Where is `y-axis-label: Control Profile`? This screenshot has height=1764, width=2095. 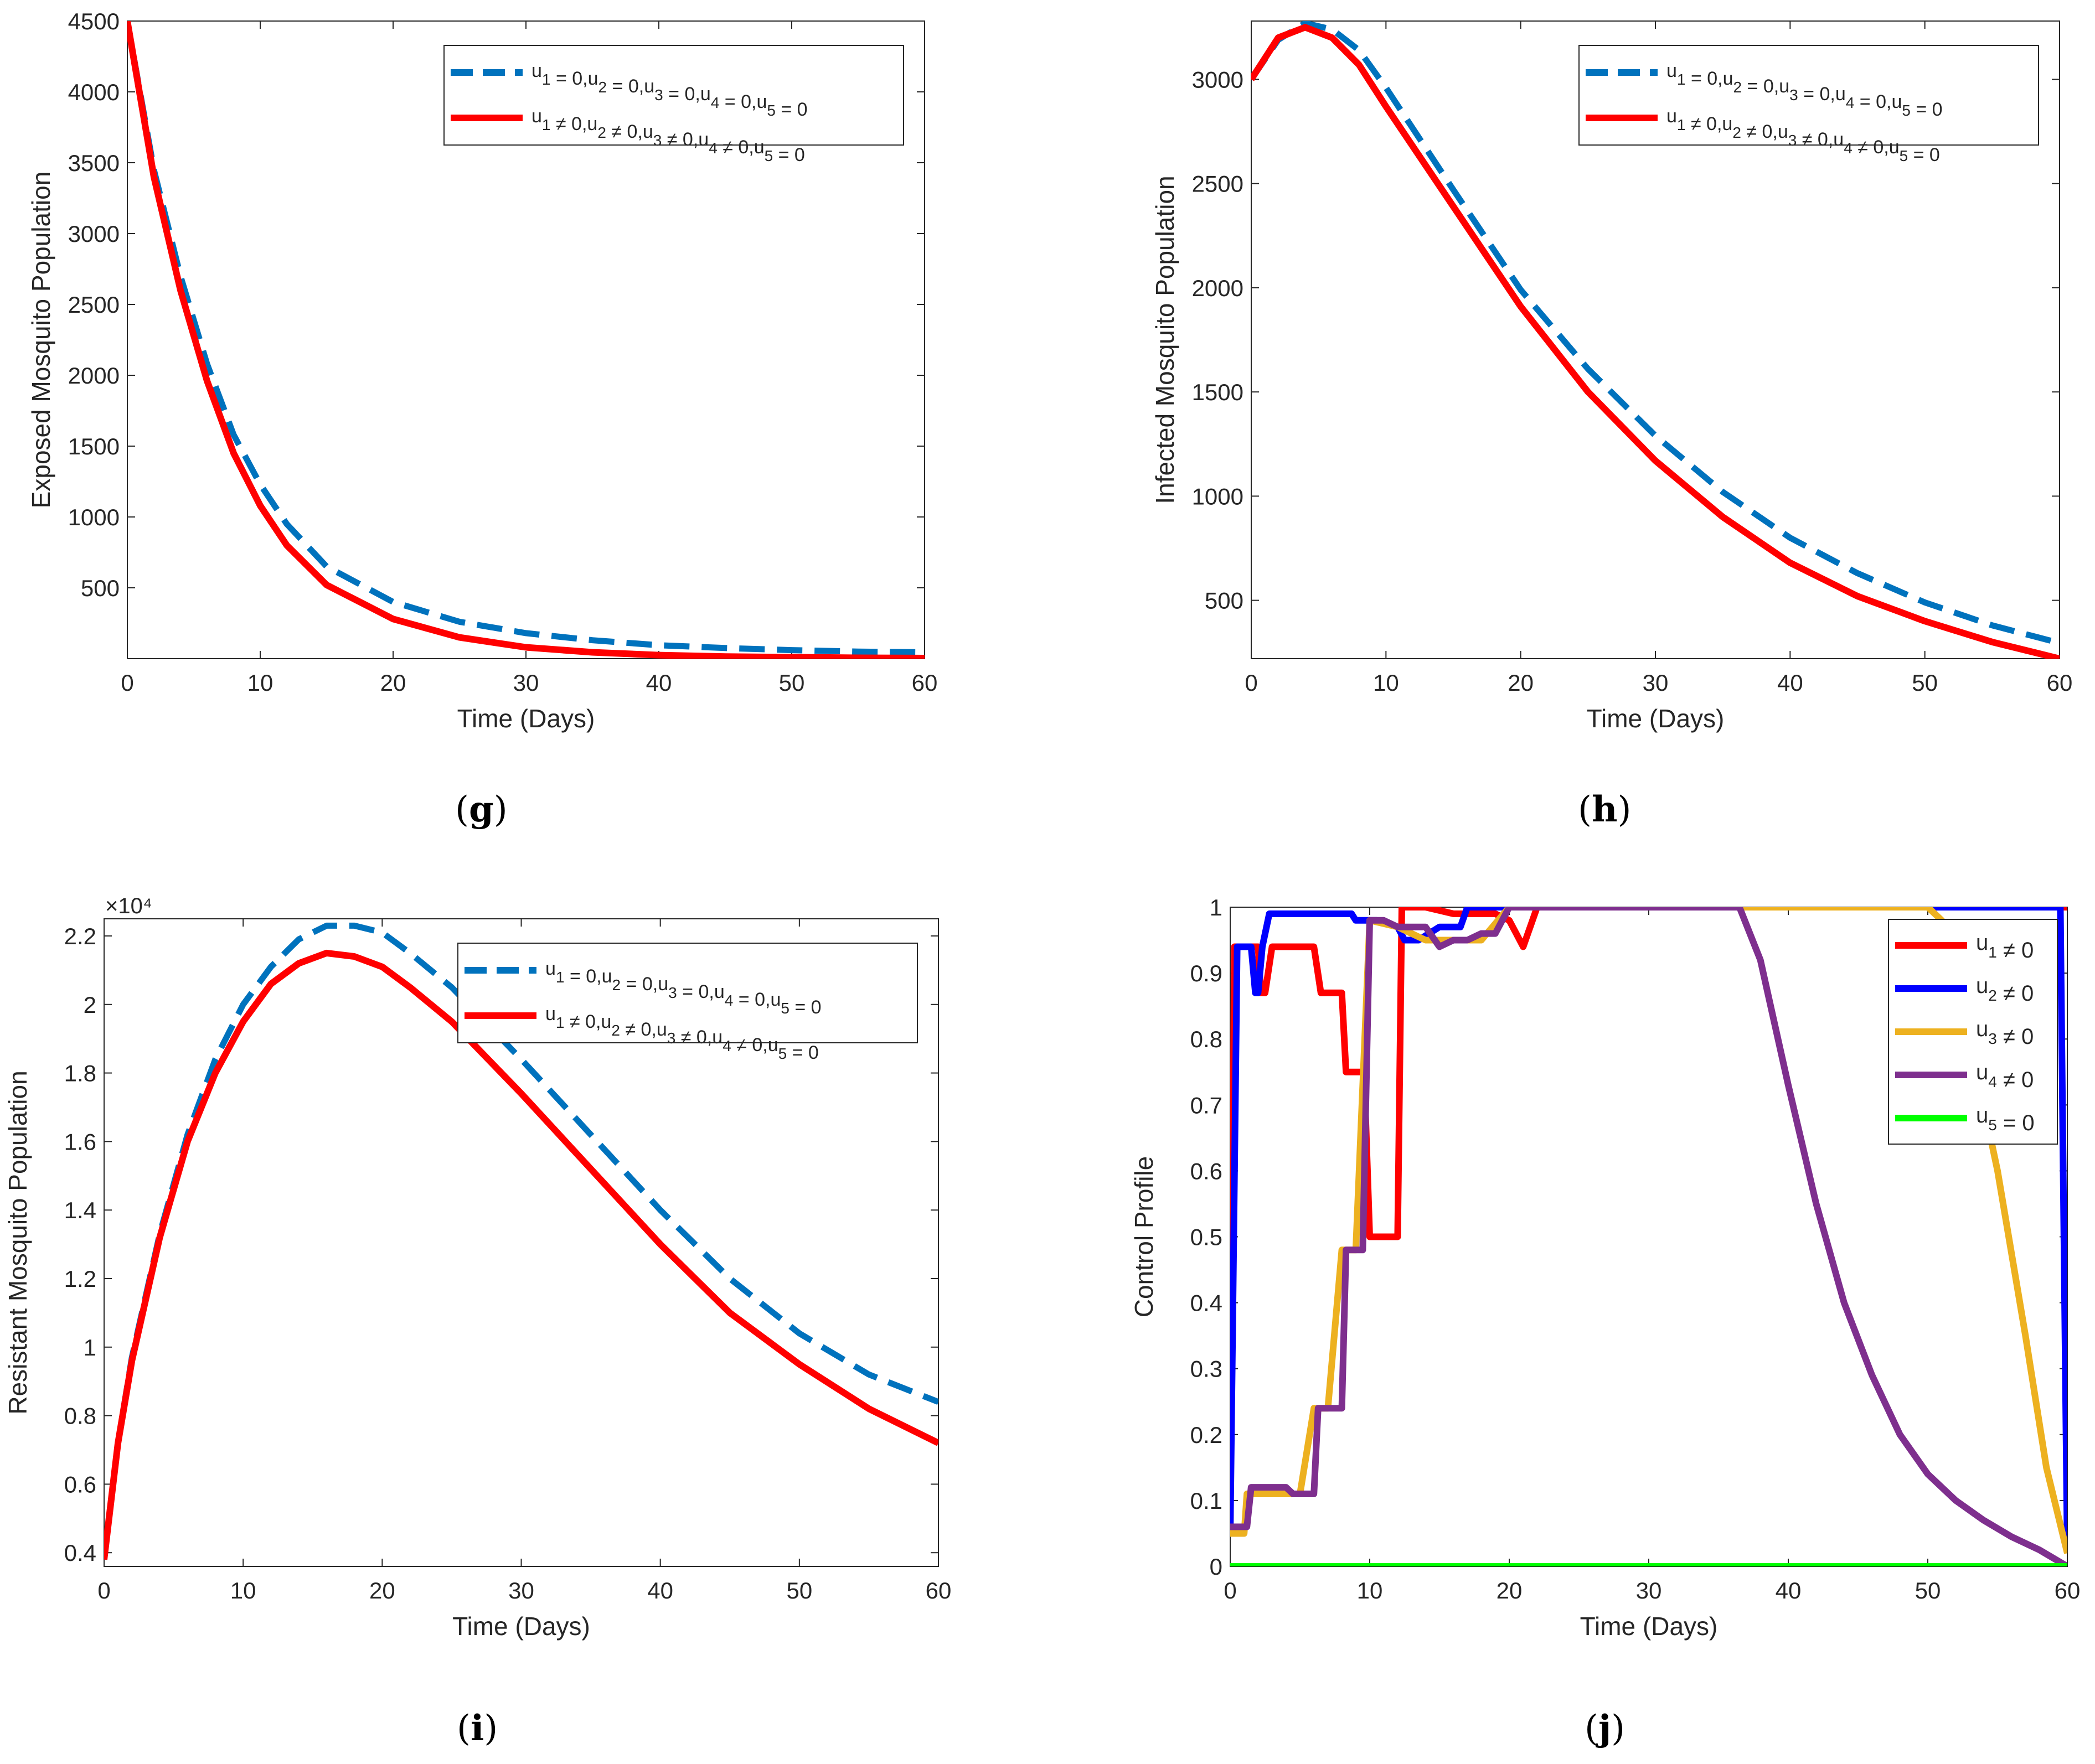 y-axis-label: Control Profile is located at coordinates (1144, 1237).